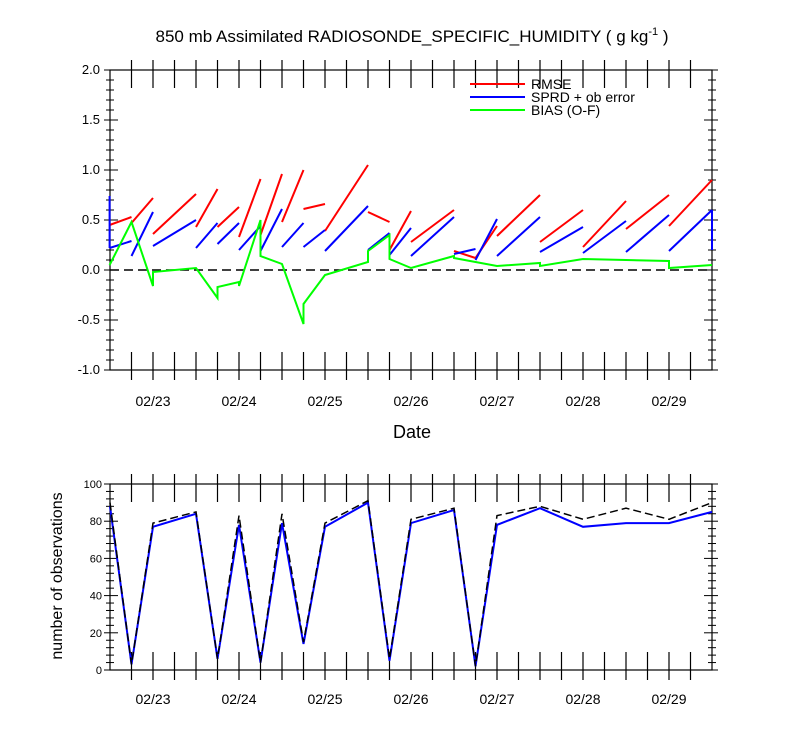 The width and height of the screenshot is (800, 750). What do you see at coordinates (91, 119) in the screenshot?
I see `y-tick-label: 1.5` at bounding box center [91, 119].